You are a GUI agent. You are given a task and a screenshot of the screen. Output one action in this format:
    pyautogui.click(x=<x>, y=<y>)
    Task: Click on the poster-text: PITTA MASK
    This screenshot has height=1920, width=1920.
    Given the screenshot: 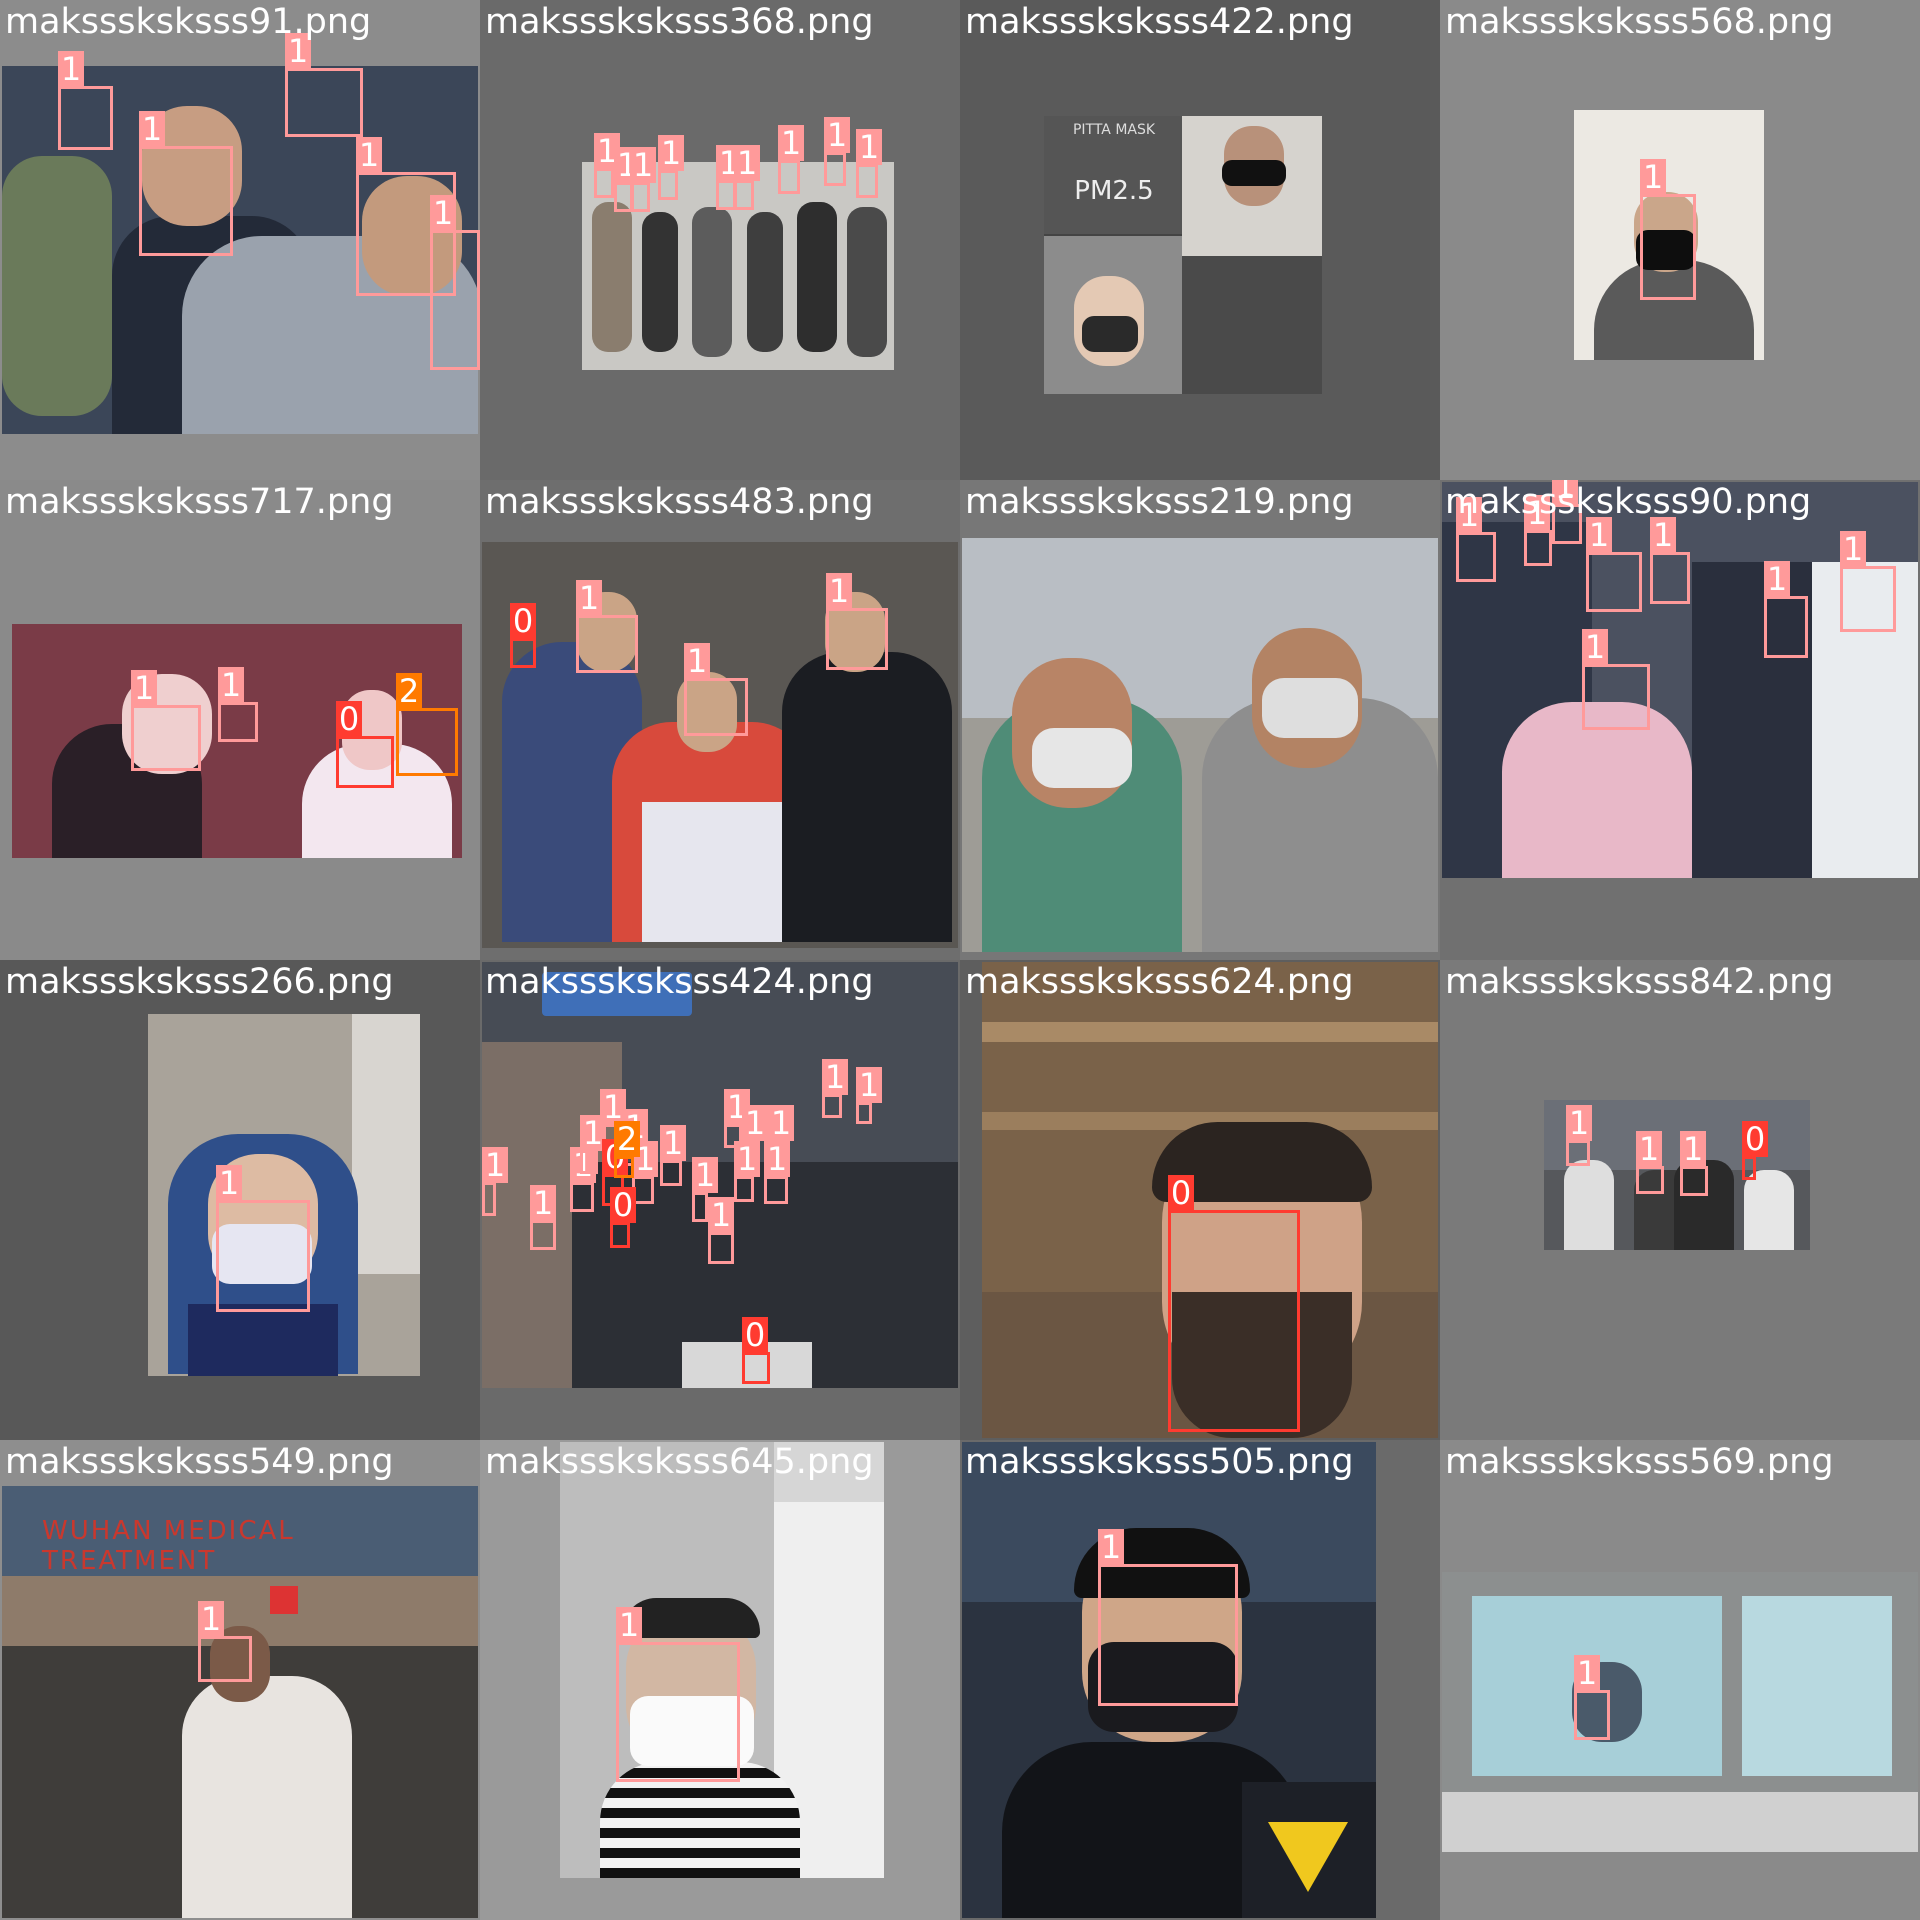 What is the action you would take?
    pyautogui.click(x=1114, y=130)
    